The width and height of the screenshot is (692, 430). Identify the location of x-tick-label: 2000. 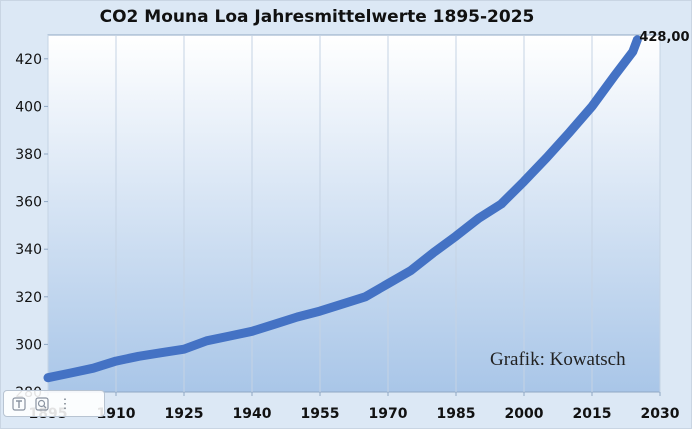
(524, 414).